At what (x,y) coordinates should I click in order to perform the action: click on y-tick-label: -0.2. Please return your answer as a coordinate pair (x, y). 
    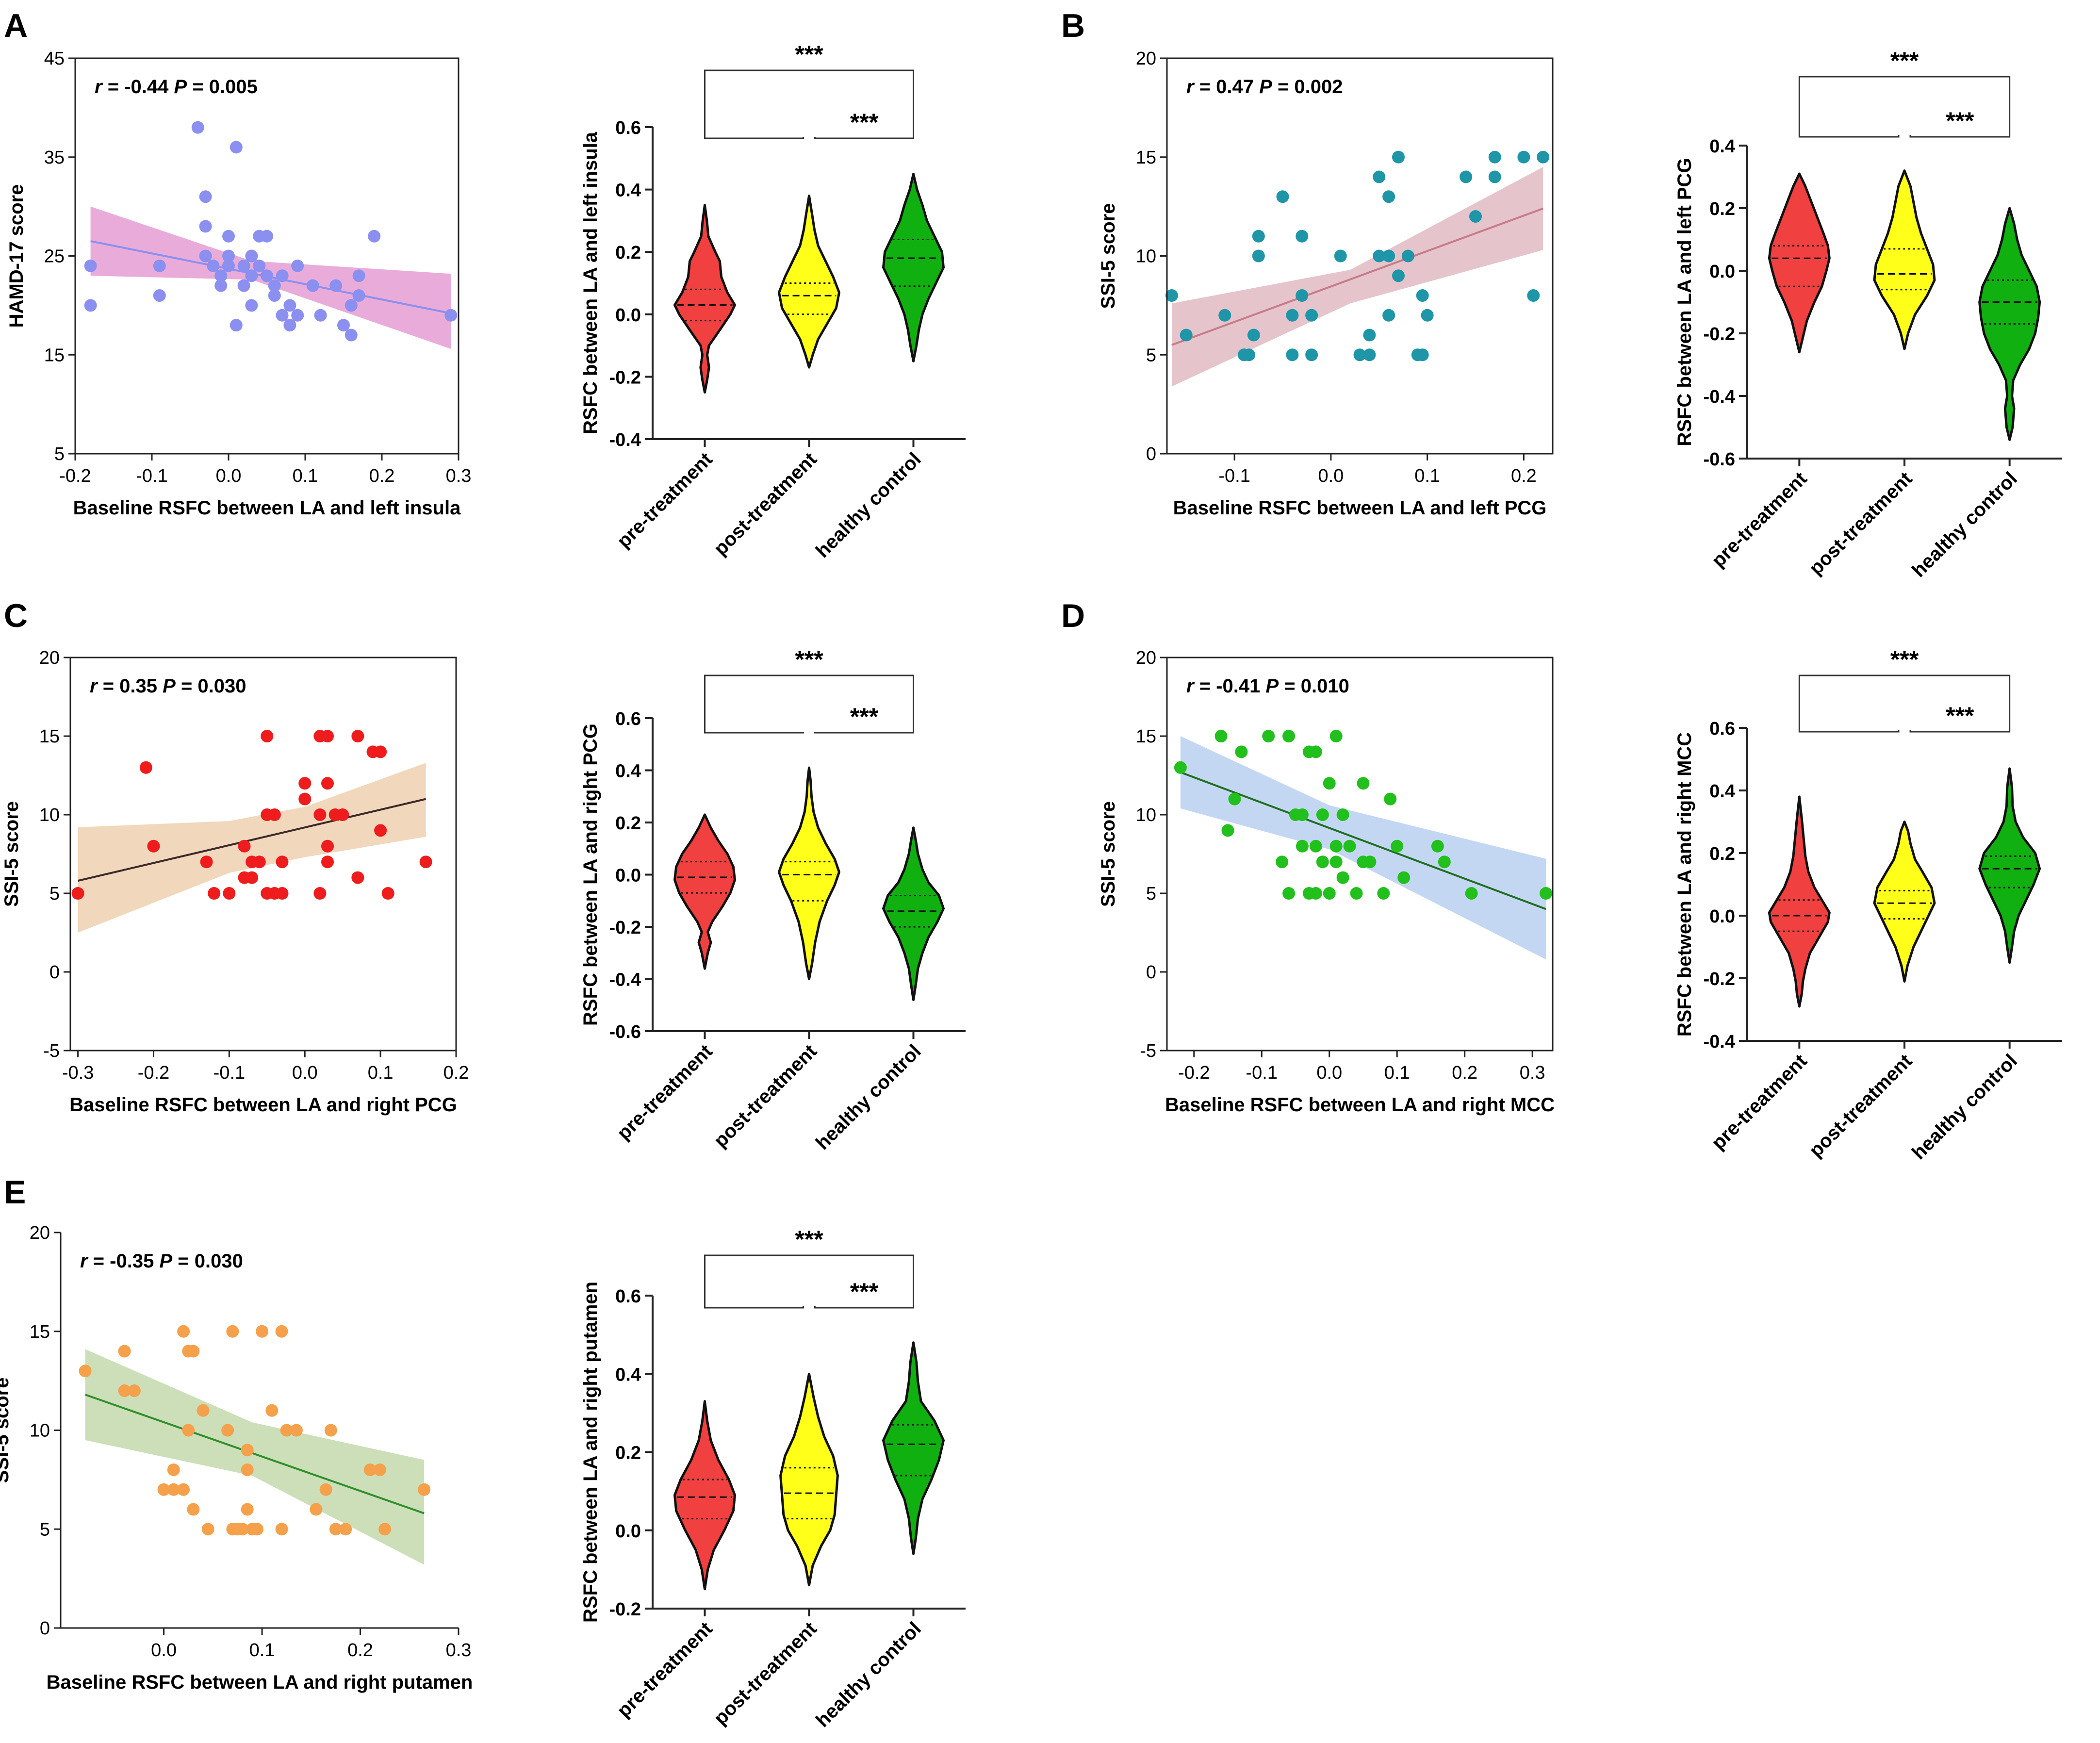
    Looking at the image, I should click on (1720, 335).